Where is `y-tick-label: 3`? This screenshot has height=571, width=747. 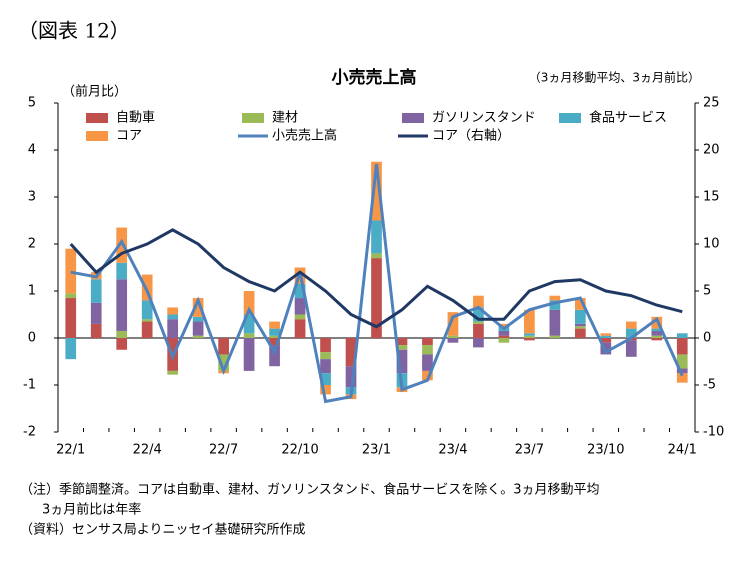
y-tick-label: 3 is located at coordinates (32, 197).